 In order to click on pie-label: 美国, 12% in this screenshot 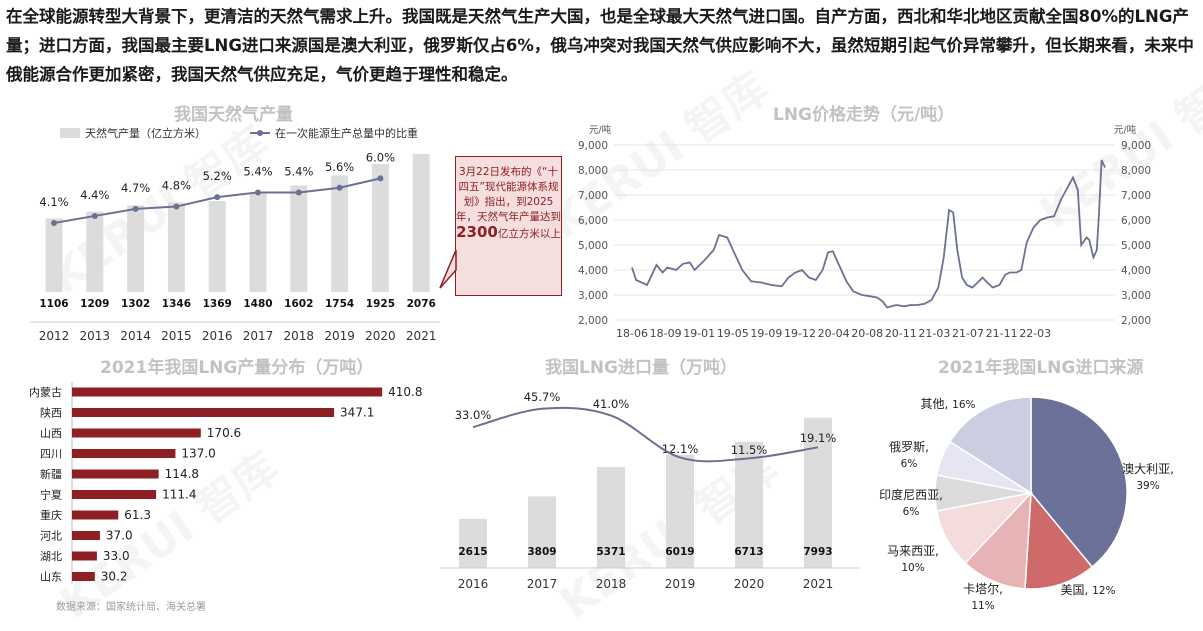, I will do `click(1088, 590)`.